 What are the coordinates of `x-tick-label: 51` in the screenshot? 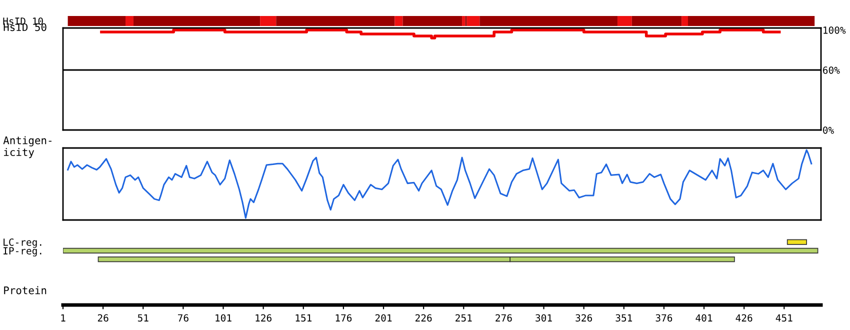 It's located at (143, 318).